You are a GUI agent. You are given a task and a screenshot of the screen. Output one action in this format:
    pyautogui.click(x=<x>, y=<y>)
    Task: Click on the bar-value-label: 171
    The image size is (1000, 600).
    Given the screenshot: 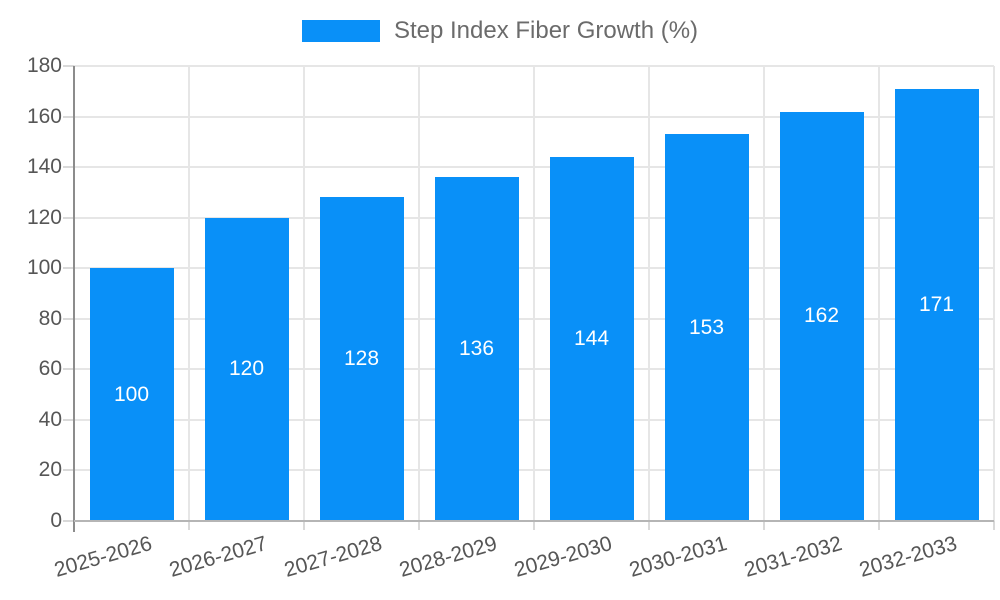 What is the action you would take?
    pyautogui.click(x=936, y=304)
    